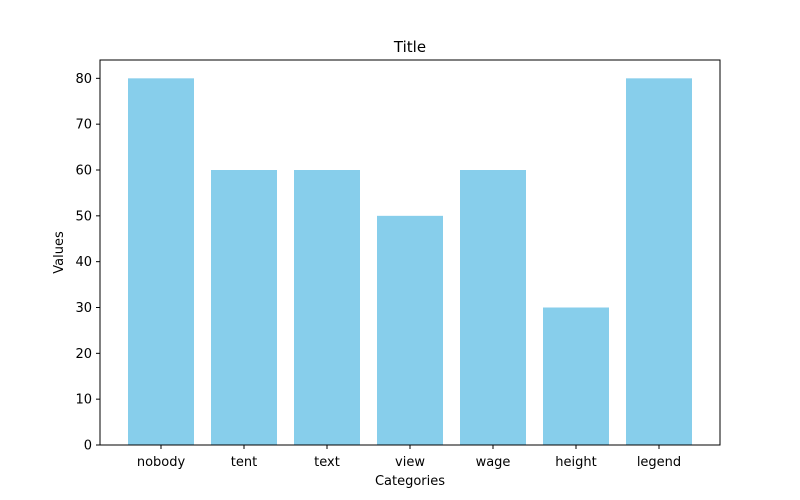 The height and width of the screenshot is (500, 800). What do you see at coordinates (83, 354) in the screenshot?
I see `y-tick-label: 20` at bounding box center [83, 354].